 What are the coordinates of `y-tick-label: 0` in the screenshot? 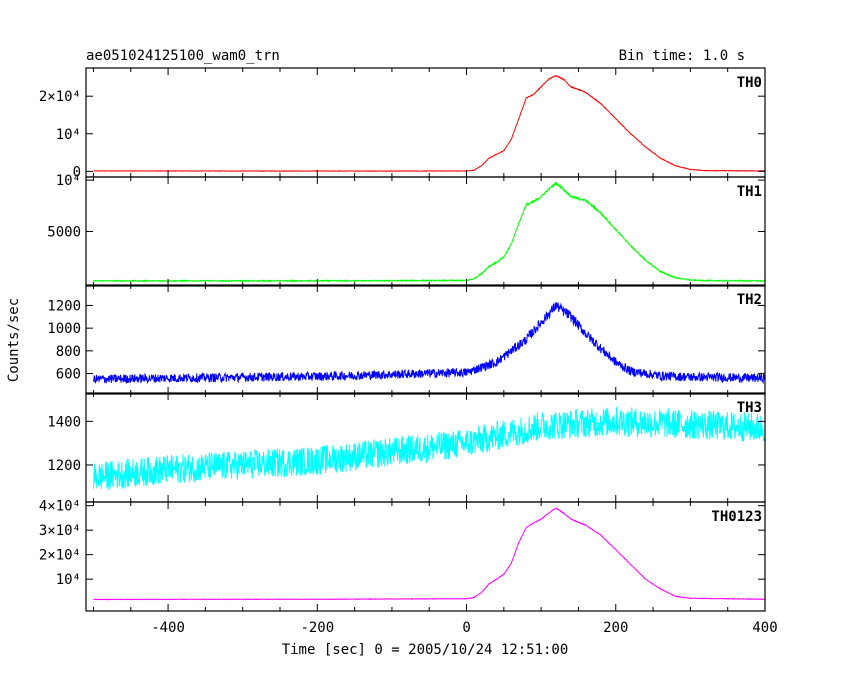 It's located at (77, 172).